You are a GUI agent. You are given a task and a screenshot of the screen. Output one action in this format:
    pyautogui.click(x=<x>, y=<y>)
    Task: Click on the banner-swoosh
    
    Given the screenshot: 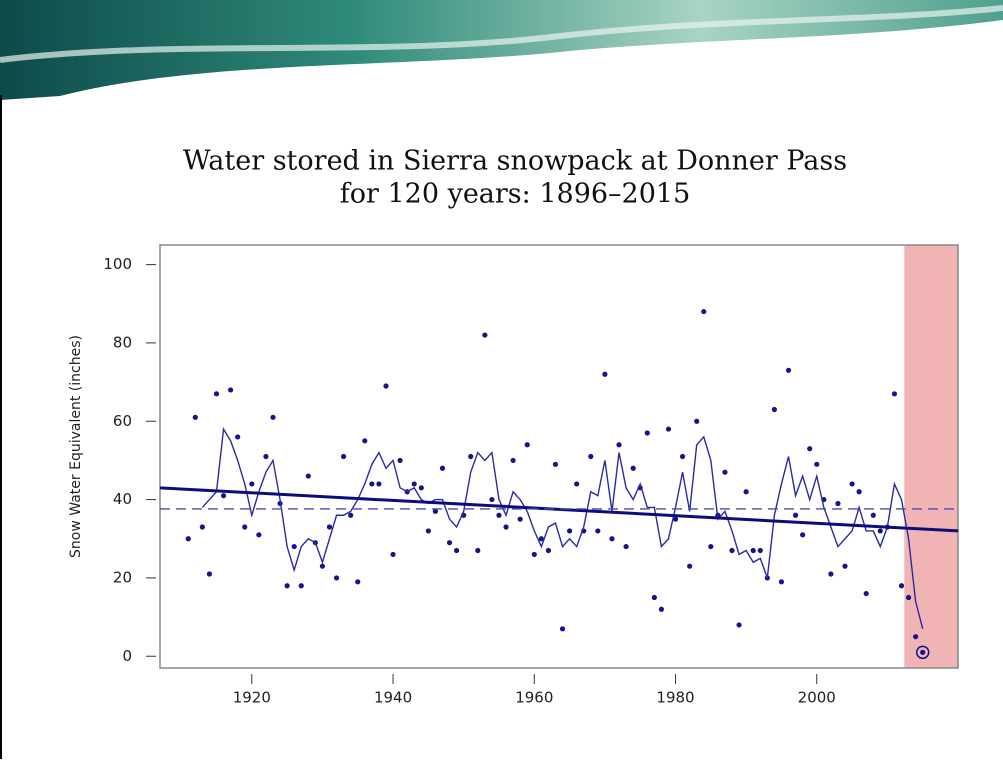 What is the action you would take?
    pyautogui.click(x=501, y=34)
    